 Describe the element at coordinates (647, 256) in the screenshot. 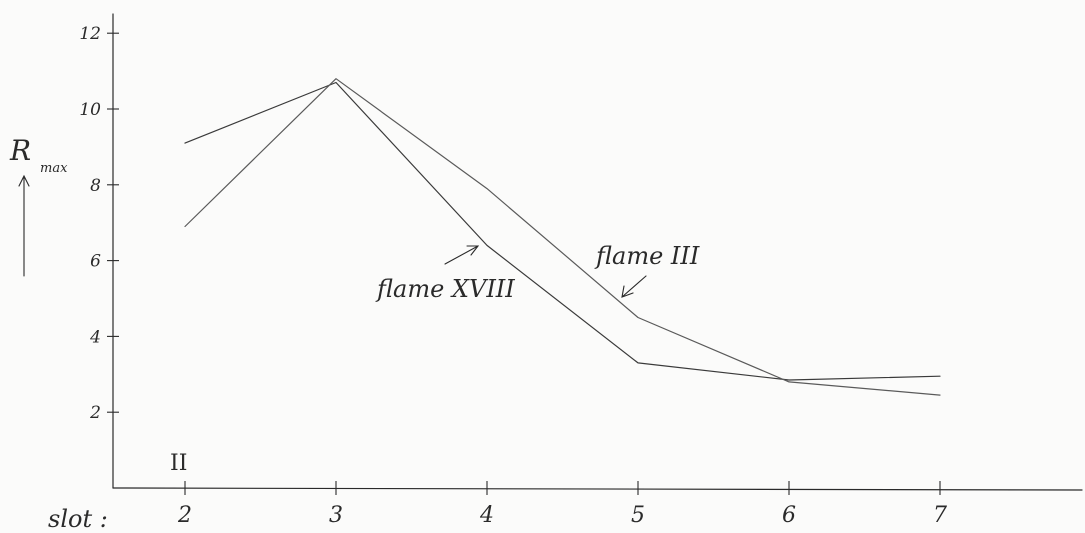

I see `annotation-flame-iii-text: flame III` at that location.